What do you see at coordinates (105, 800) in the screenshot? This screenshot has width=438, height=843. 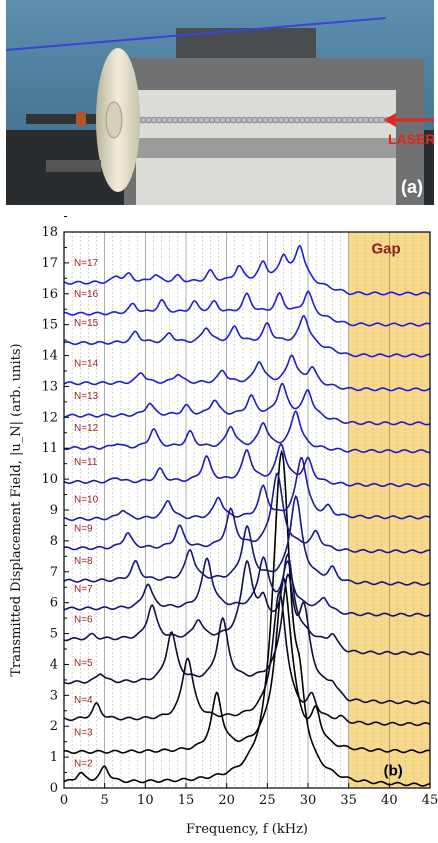 I see `x-tick-label: 5` at bounding box center [105, 800].